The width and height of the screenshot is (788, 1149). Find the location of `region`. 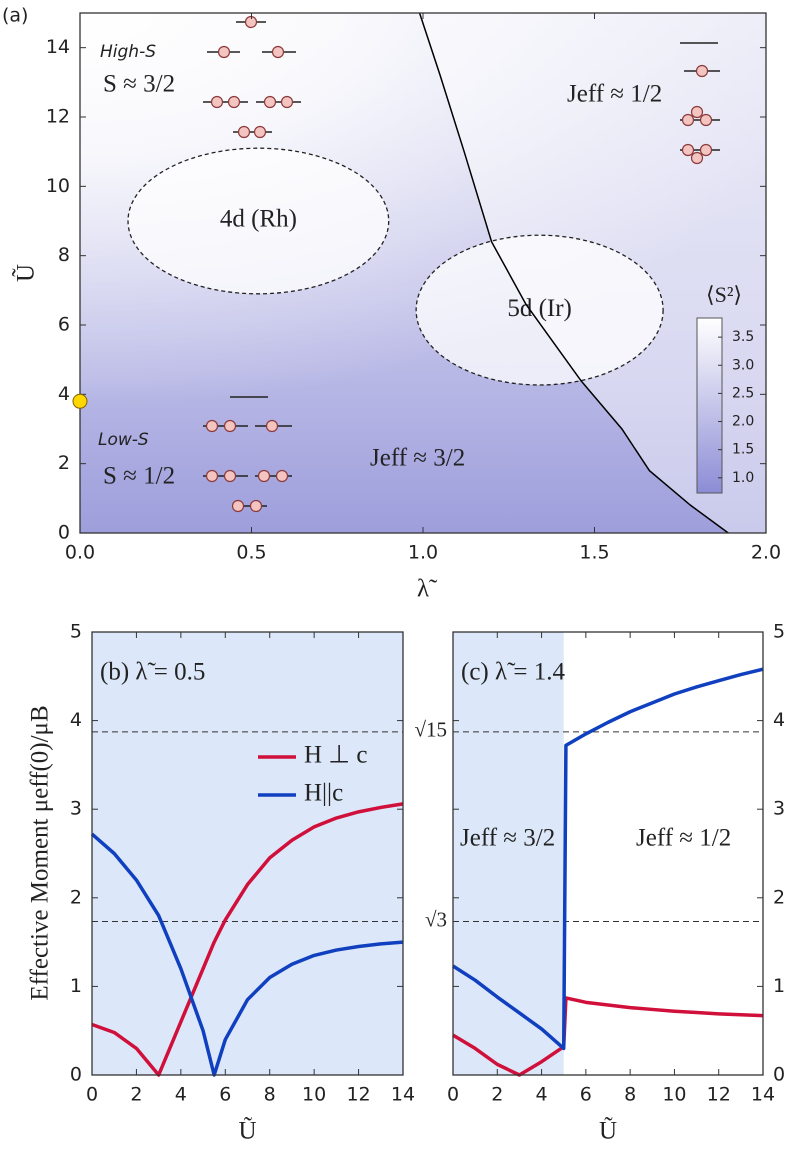

region is located at coordinates (539, 310).